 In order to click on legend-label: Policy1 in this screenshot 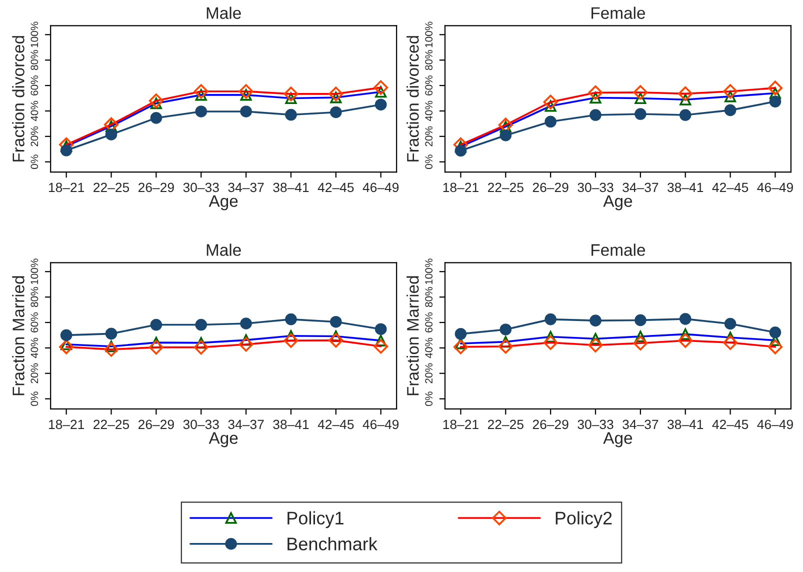, I will do `click(316, 519)`.